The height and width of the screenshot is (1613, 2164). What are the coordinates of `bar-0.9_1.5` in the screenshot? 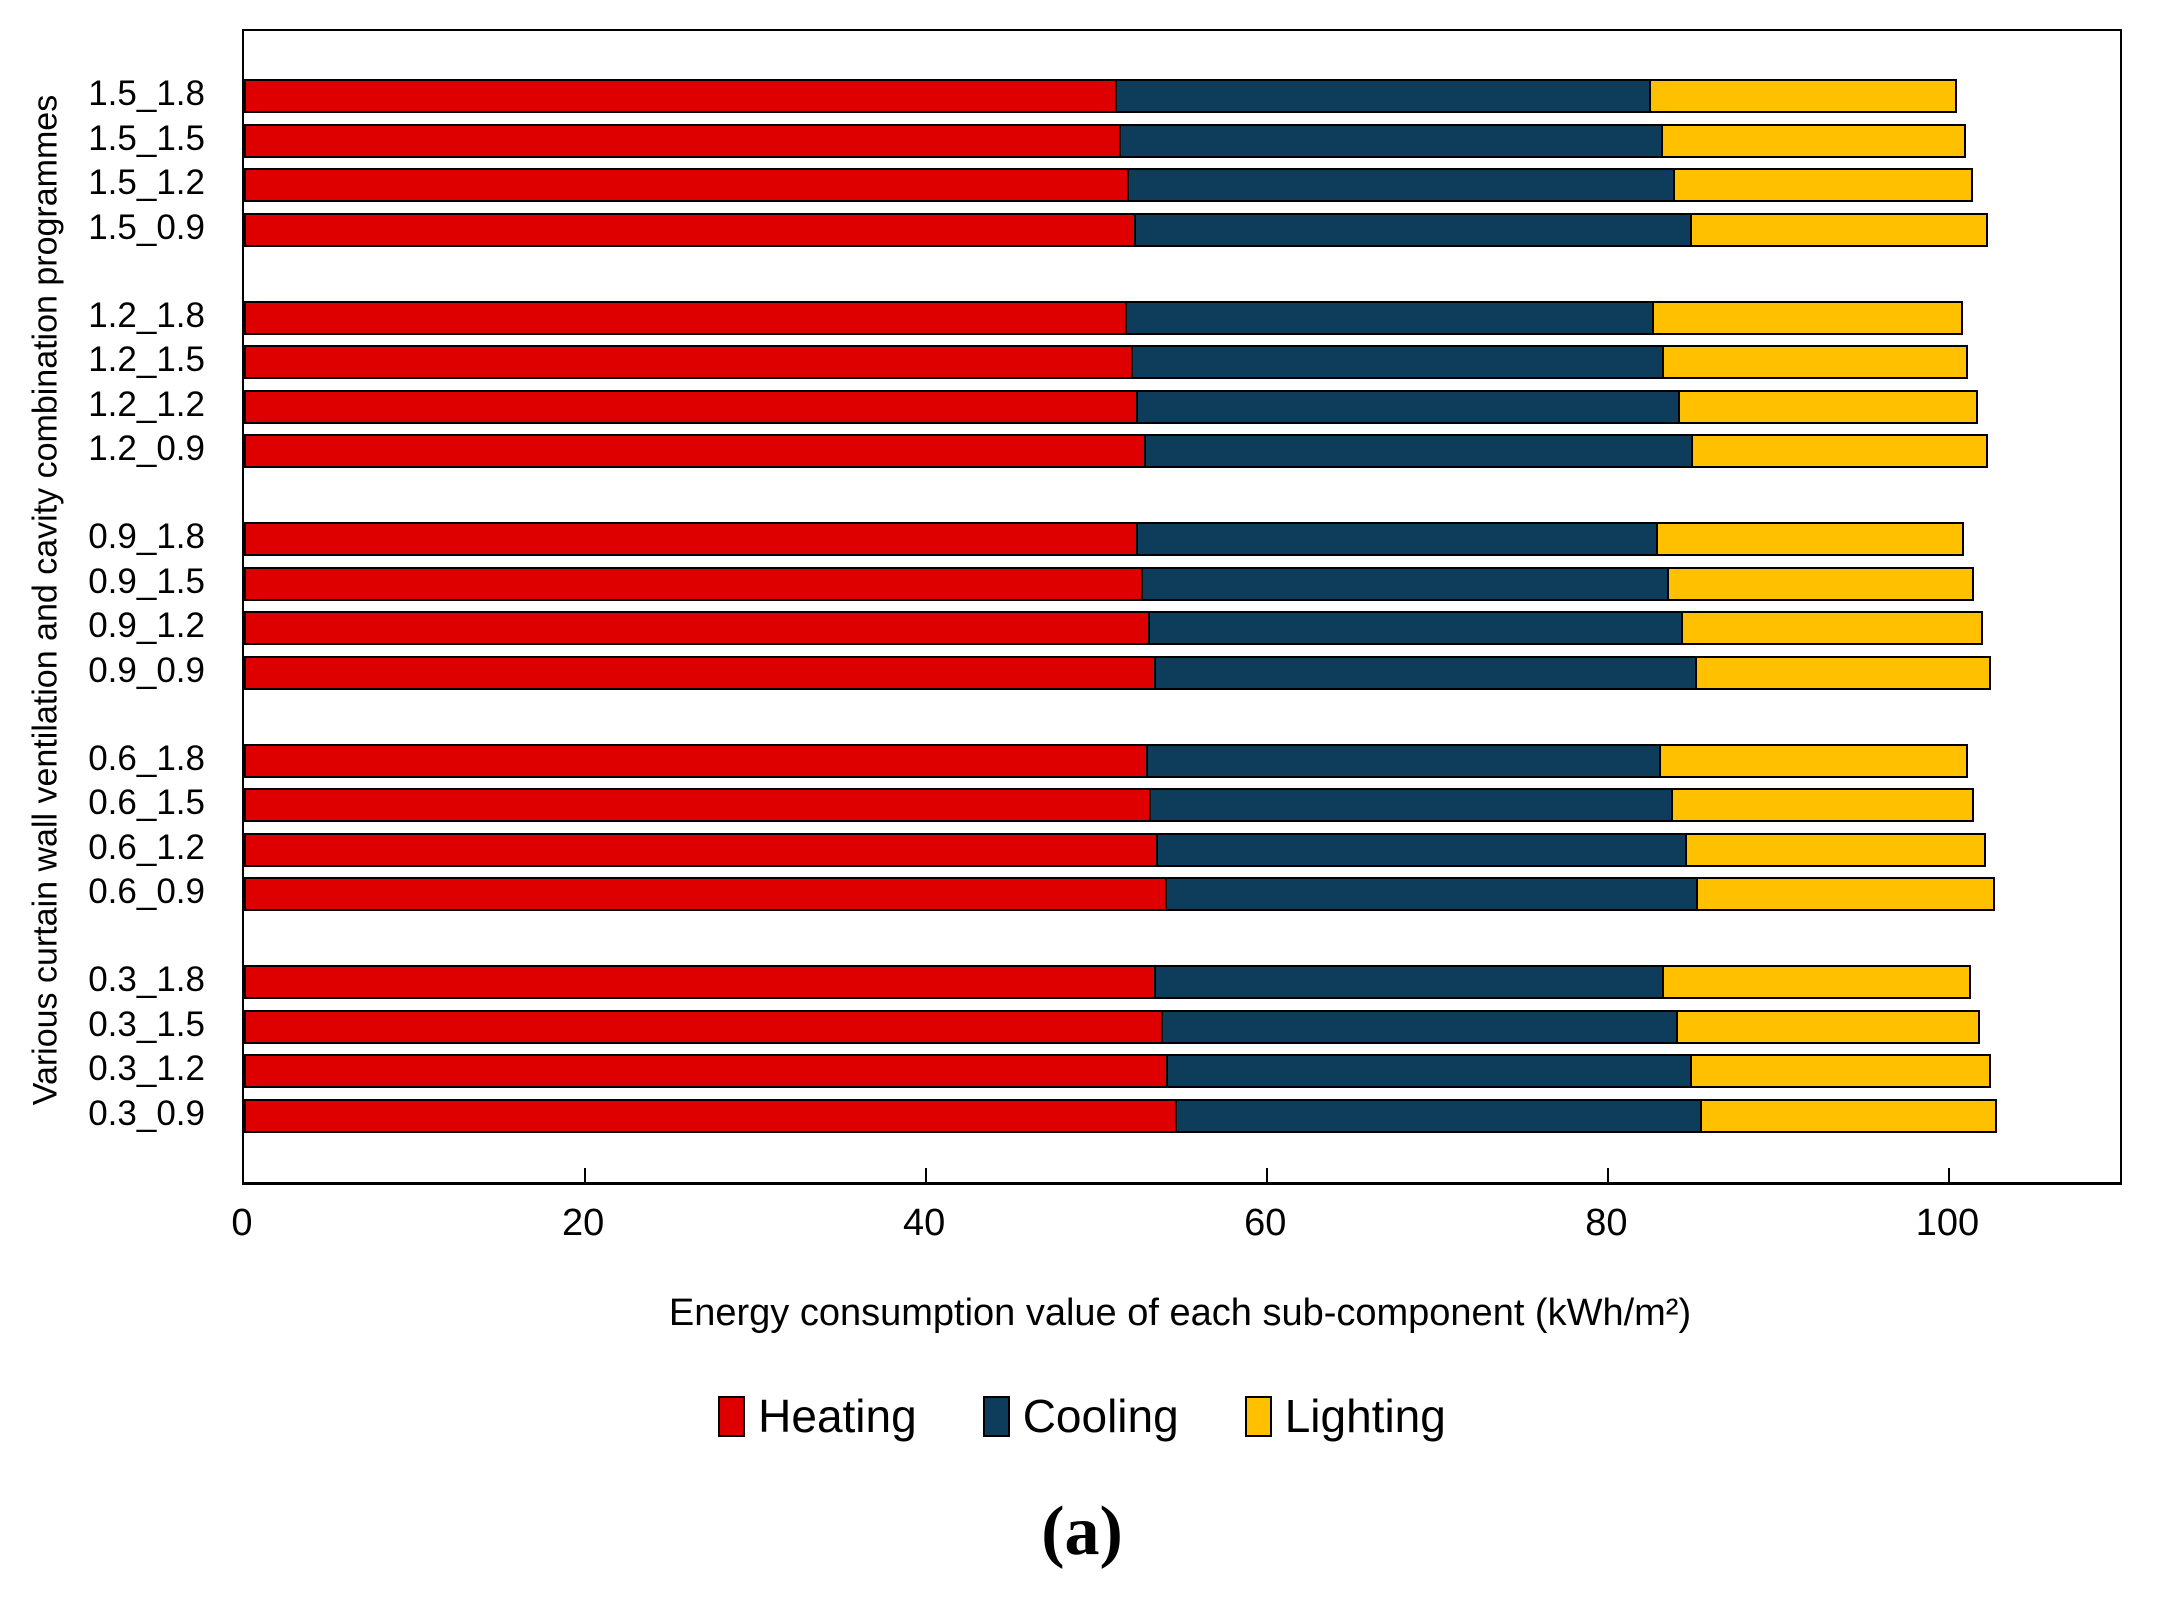 It's located at (1109, 583).